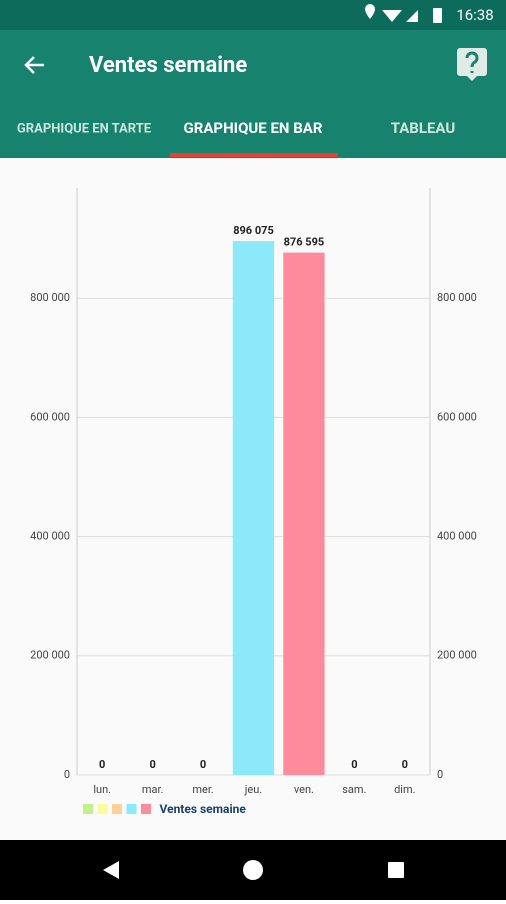  I want to click on y-tick-label: 200 000, so click(50, 655).